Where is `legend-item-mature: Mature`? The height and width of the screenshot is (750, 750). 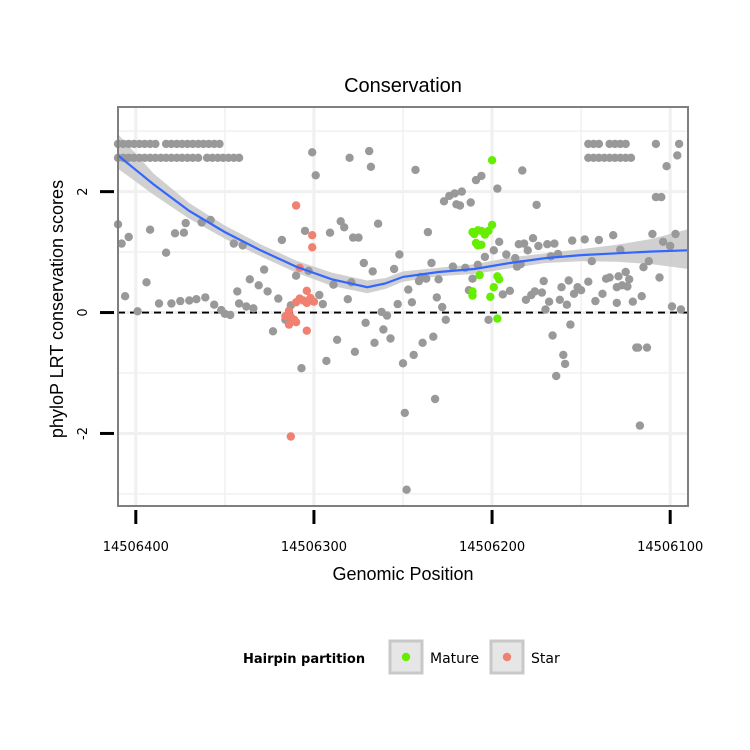 legend-item-mature: Mature is located at coordinates (433, 657).